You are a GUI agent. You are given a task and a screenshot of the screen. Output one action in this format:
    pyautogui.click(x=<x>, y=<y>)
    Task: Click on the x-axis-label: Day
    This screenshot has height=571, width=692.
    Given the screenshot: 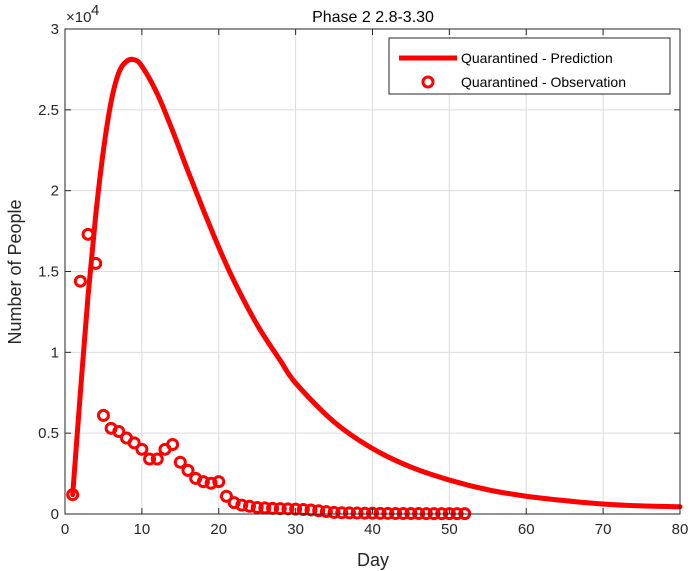 What is the action you would take?
    pyautogui.click(x=373, y=560)
    